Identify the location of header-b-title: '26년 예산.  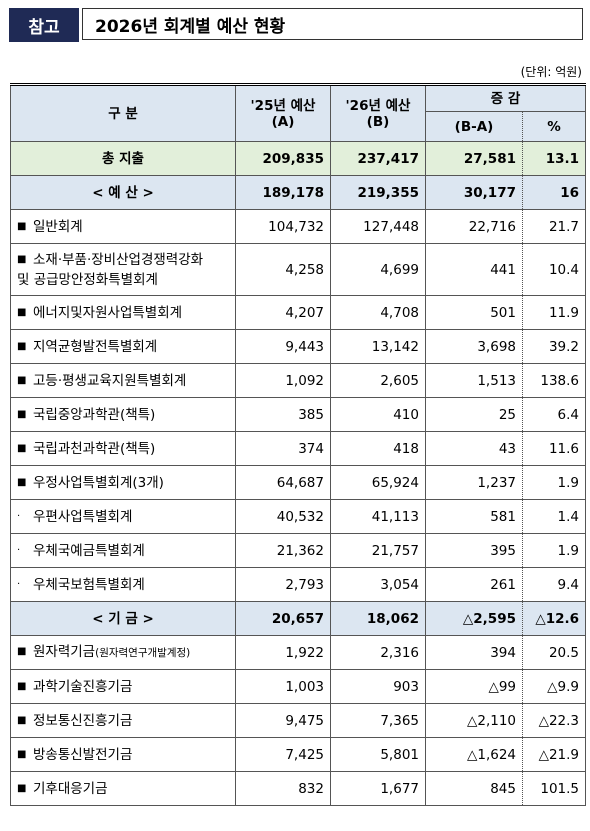
(378, 105).